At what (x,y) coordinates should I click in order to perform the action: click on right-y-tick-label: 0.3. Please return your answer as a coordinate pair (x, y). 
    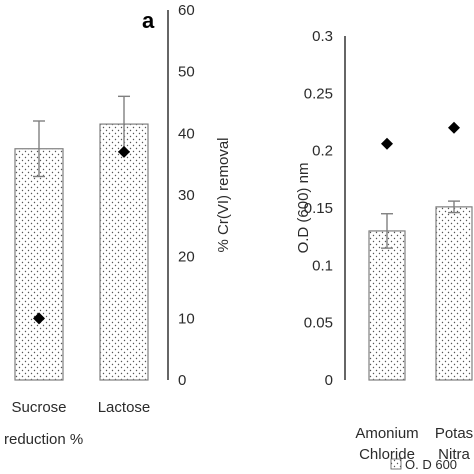
    Looking at the image, I should click on (322, 36).